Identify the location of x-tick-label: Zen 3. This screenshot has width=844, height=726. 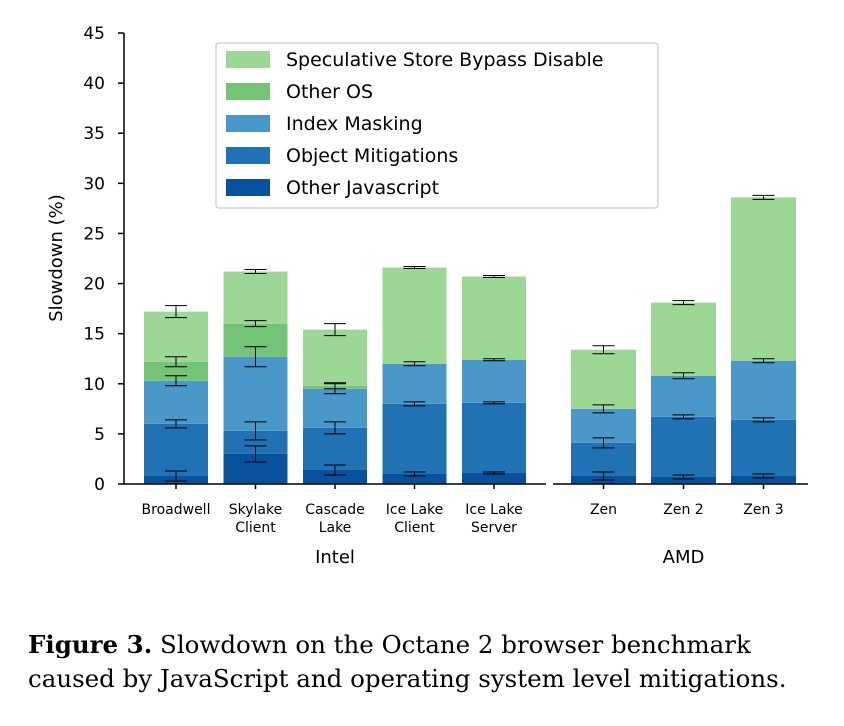
(763, 510).